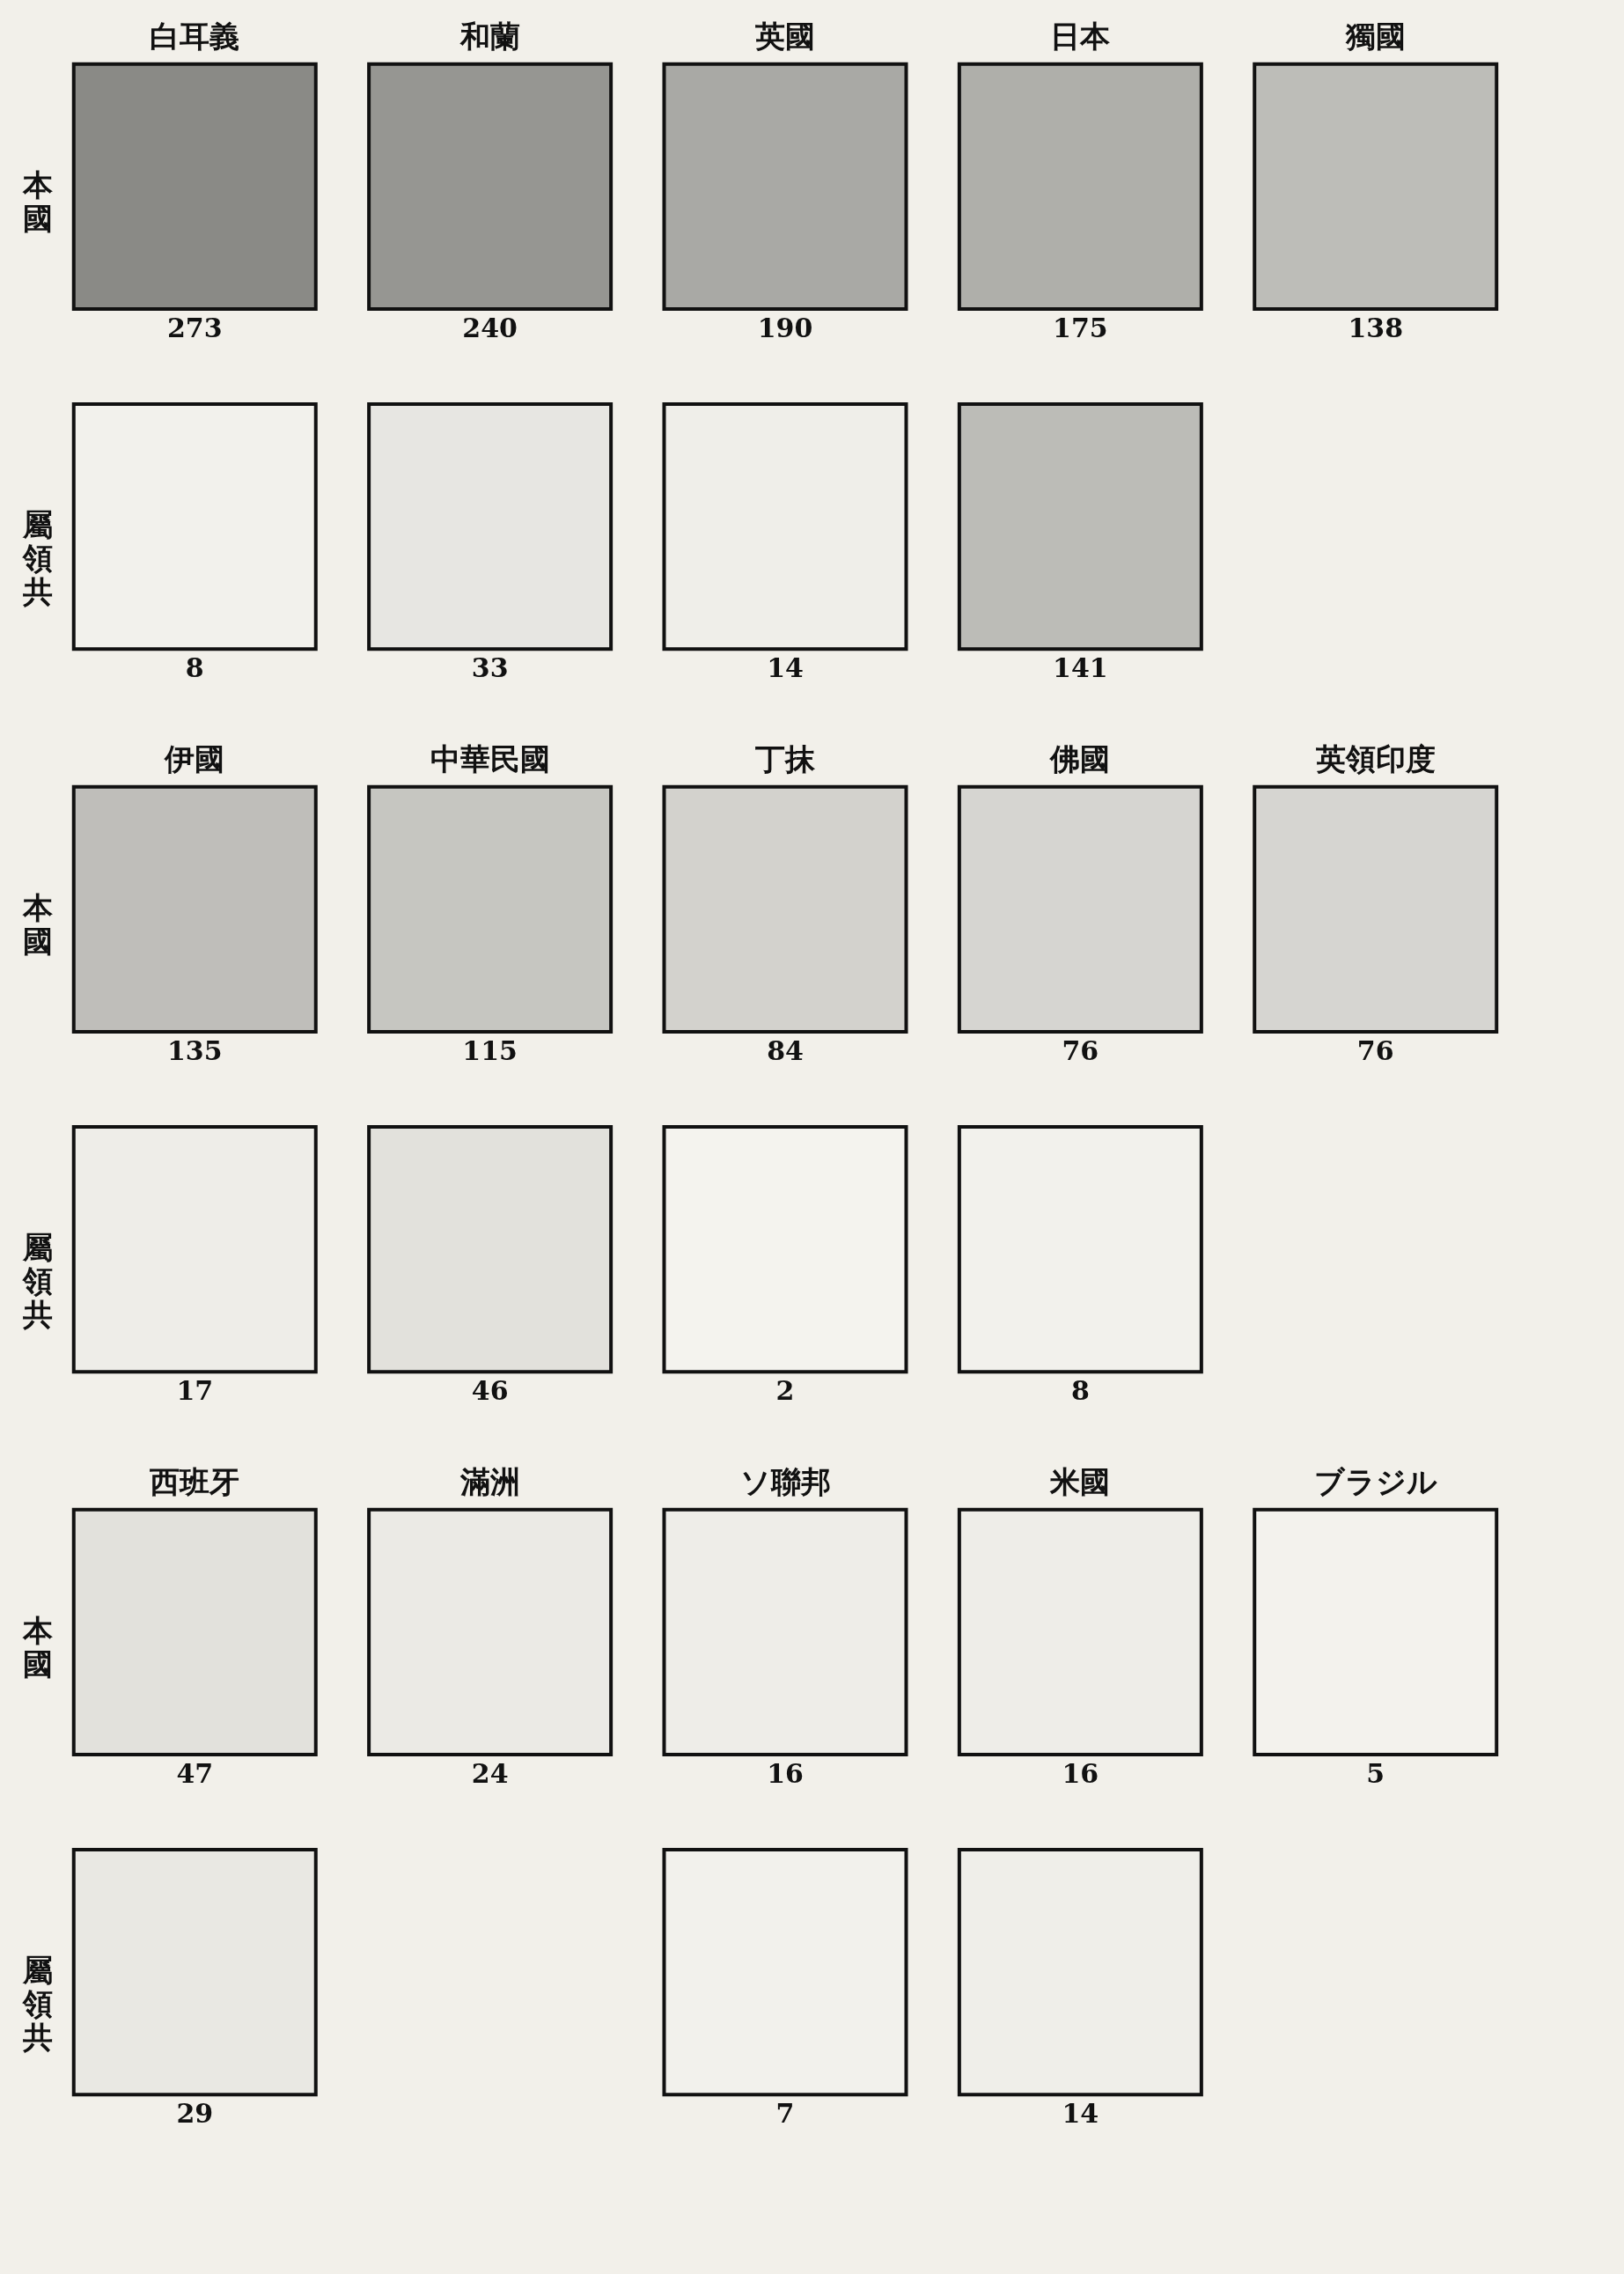 The width and height of the screenshot is (1624, 2274). What do you see at coordinates (194, 327) in the screenshot?
I see `data-label: 273` at bounding box center [194, 327].